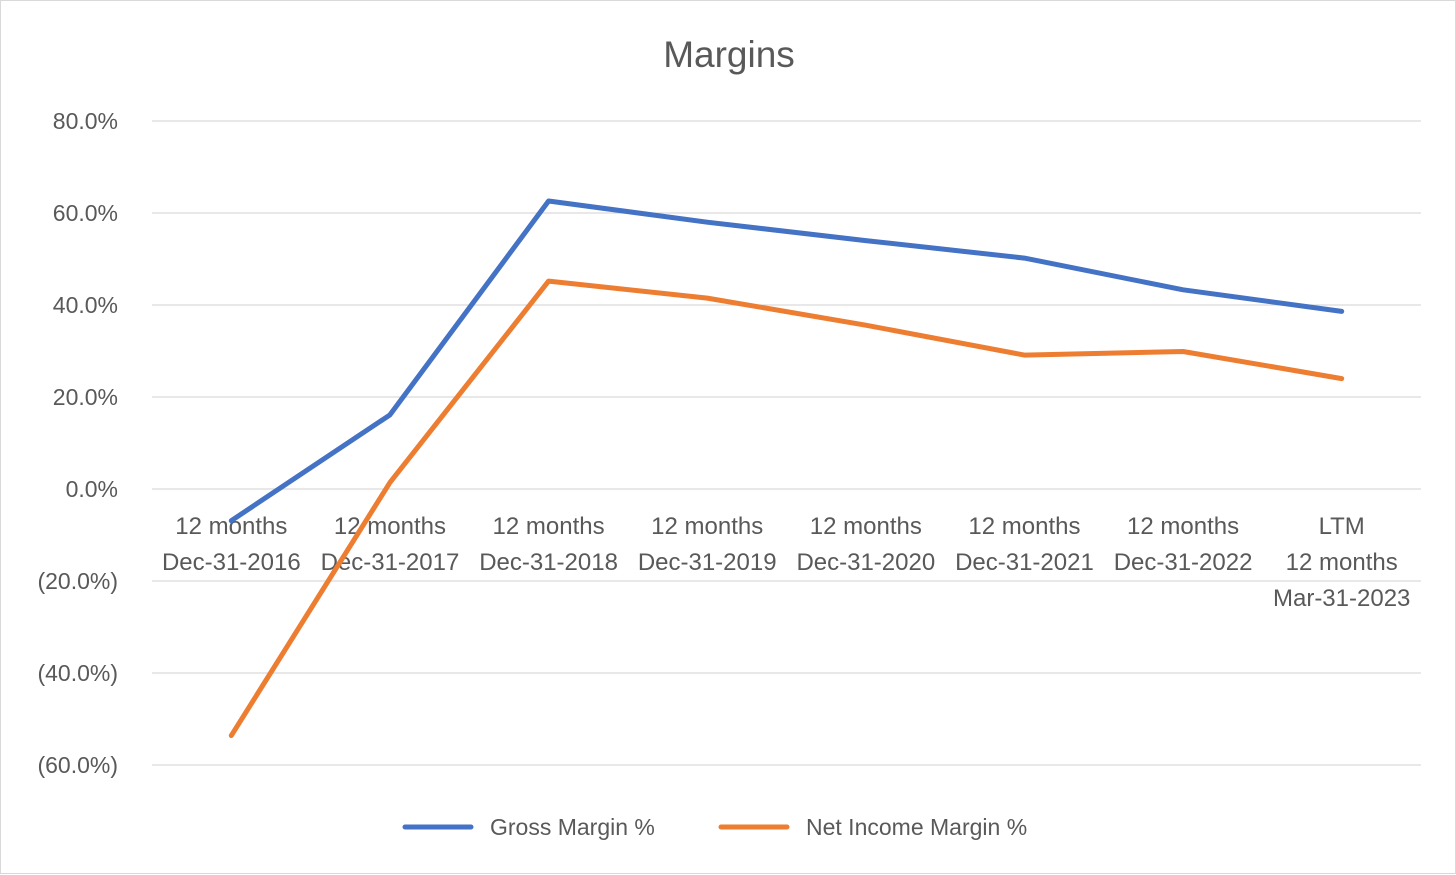 The width and height of the screenshot is (1456, 875). I want to click on x-tick-label: Mar-31-2023, so click(1341, 598).